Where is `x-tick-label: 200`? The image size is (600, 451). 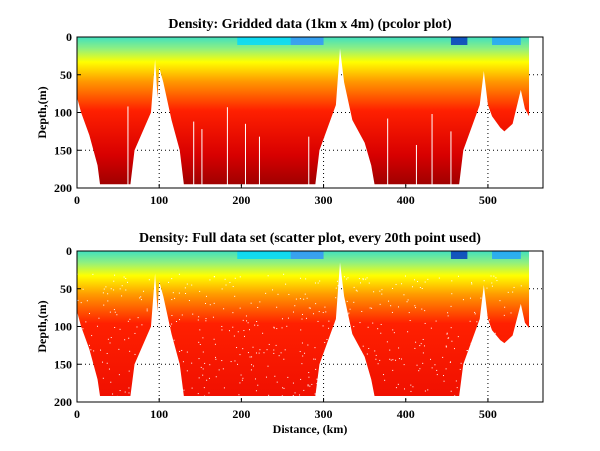 x-tick-label: 200 is located at coordinates (241, 414).